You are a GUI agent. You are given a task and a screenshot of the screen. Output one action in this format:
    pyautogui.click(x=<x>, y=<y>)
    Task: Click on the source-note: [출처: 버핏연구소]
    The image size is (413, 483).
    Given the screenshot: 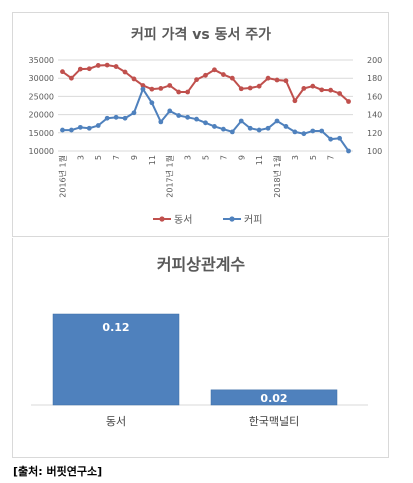 What is the action you would take?
    pyautogui.click(x=58, y=471)
    